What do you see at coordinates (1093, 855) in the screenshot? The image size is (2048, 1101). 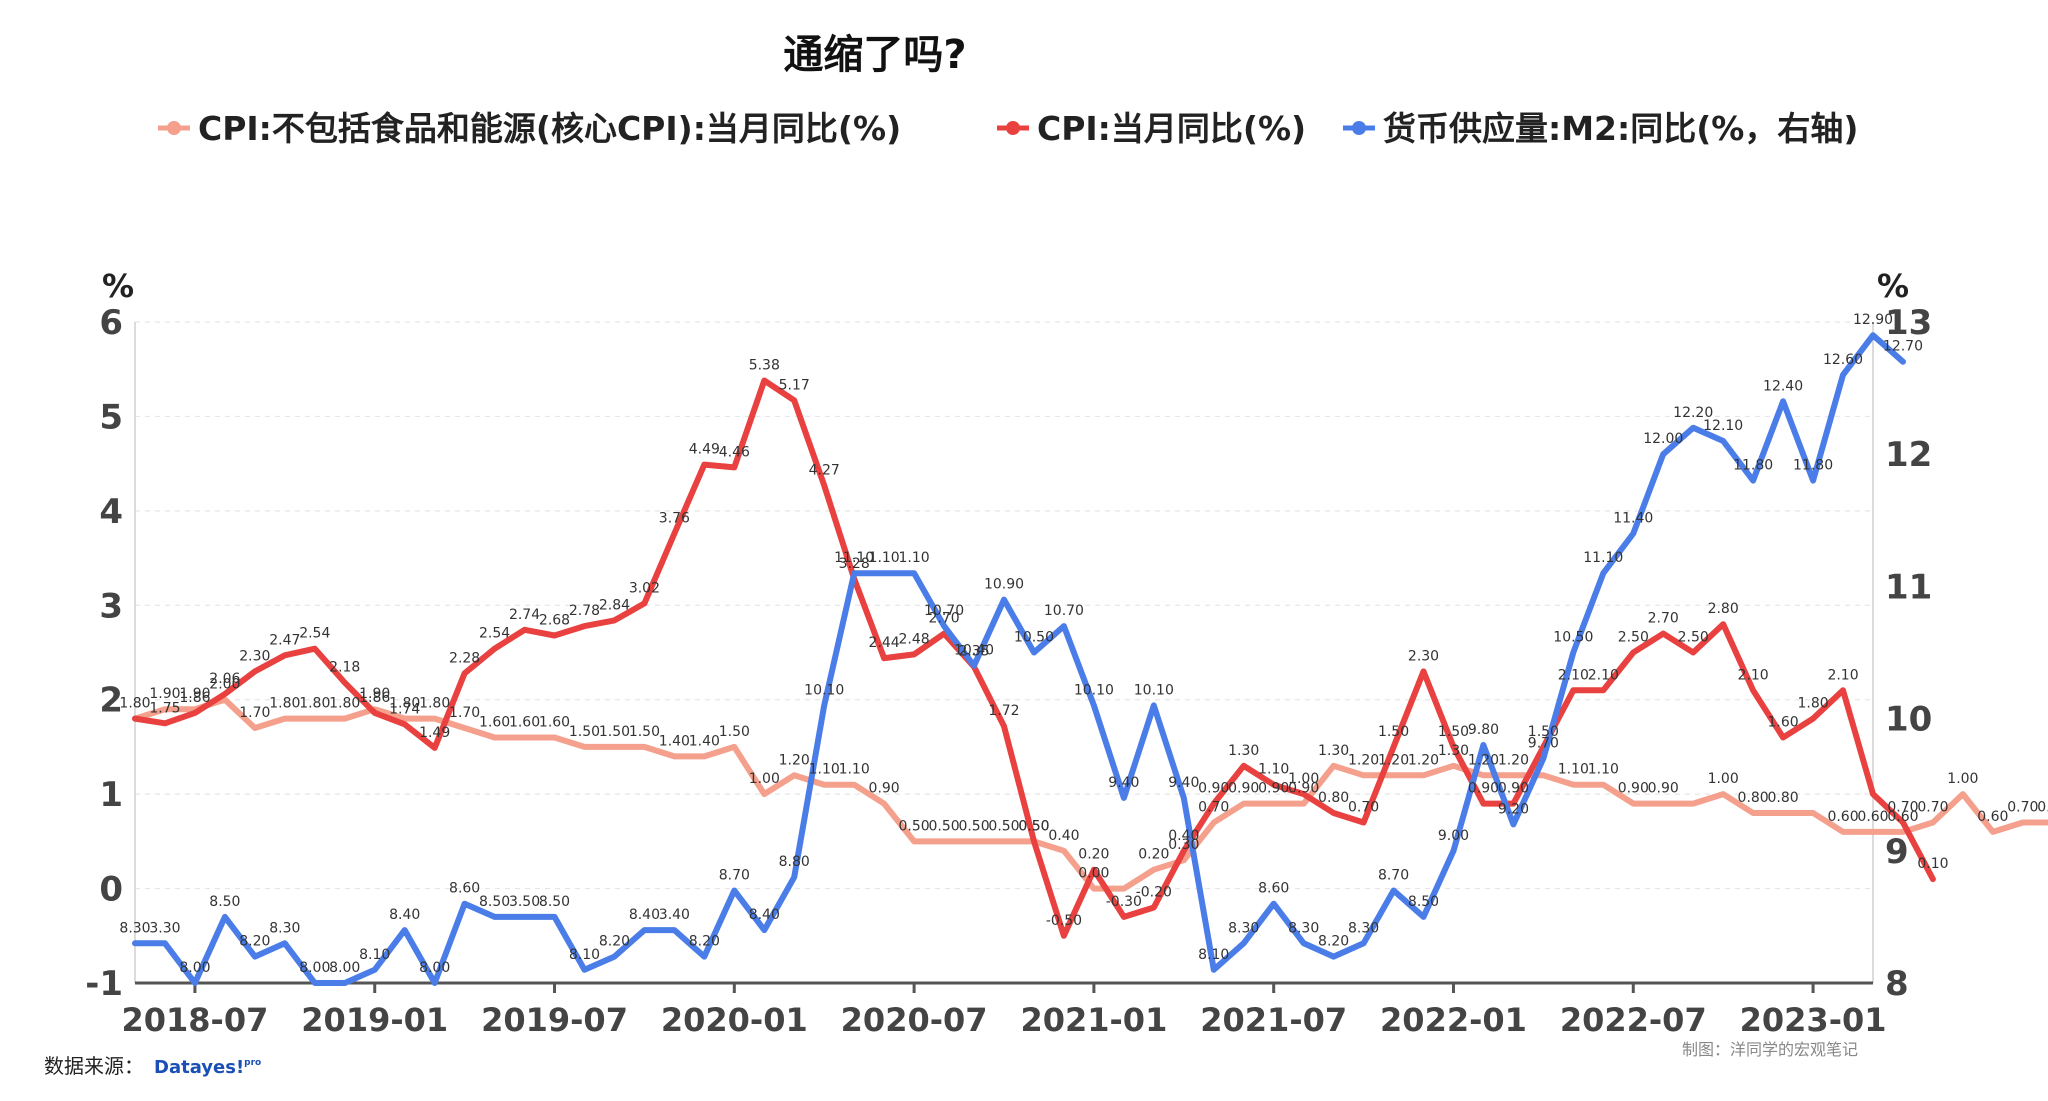 I see `data-label-cpi: 0.20` at bounding box center [1093, 855].